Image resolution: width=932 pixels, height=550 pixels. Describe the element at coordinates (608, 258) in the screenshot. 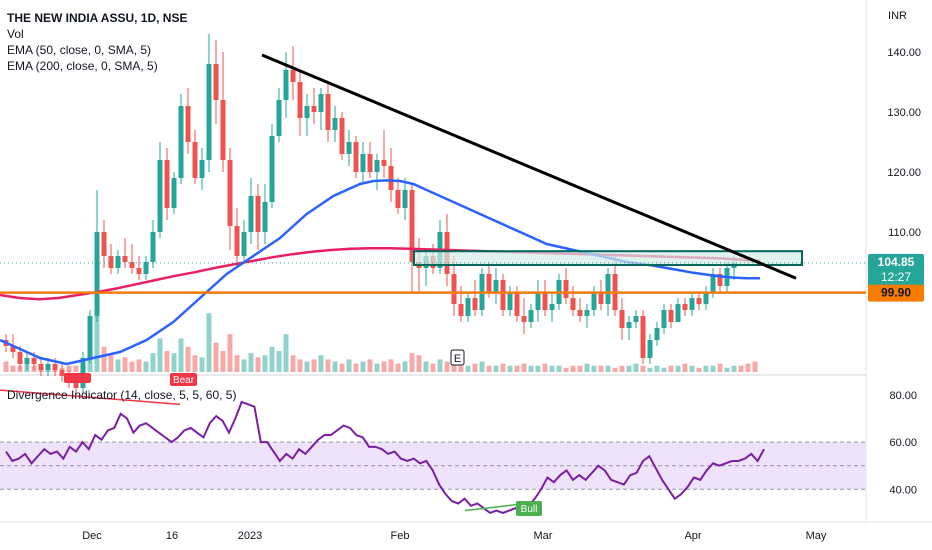

I see `resistance-zone` at that location.